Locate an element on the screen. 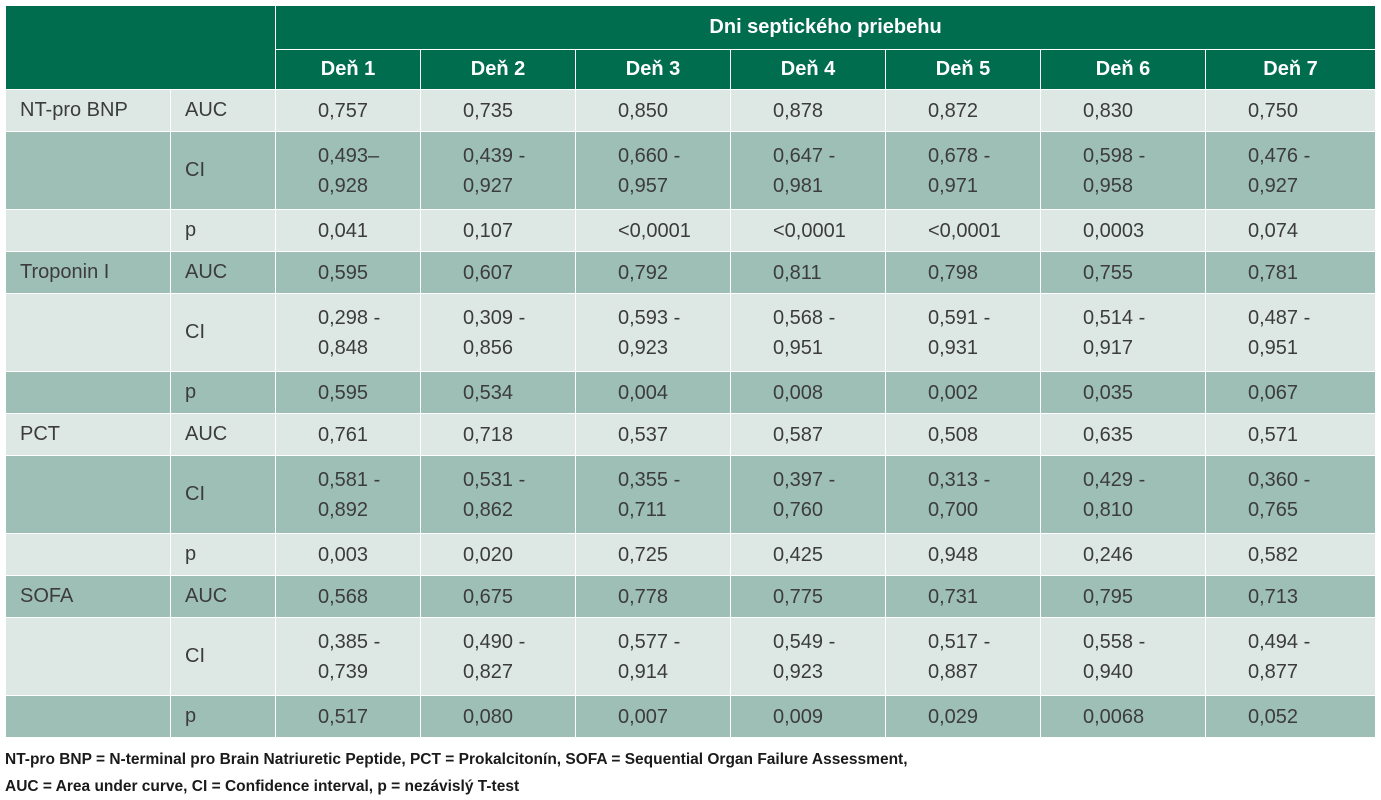 The width and height of the screenshot is (1381, 800). value-cell: <0,0001 is located at coordinates (963, 230).